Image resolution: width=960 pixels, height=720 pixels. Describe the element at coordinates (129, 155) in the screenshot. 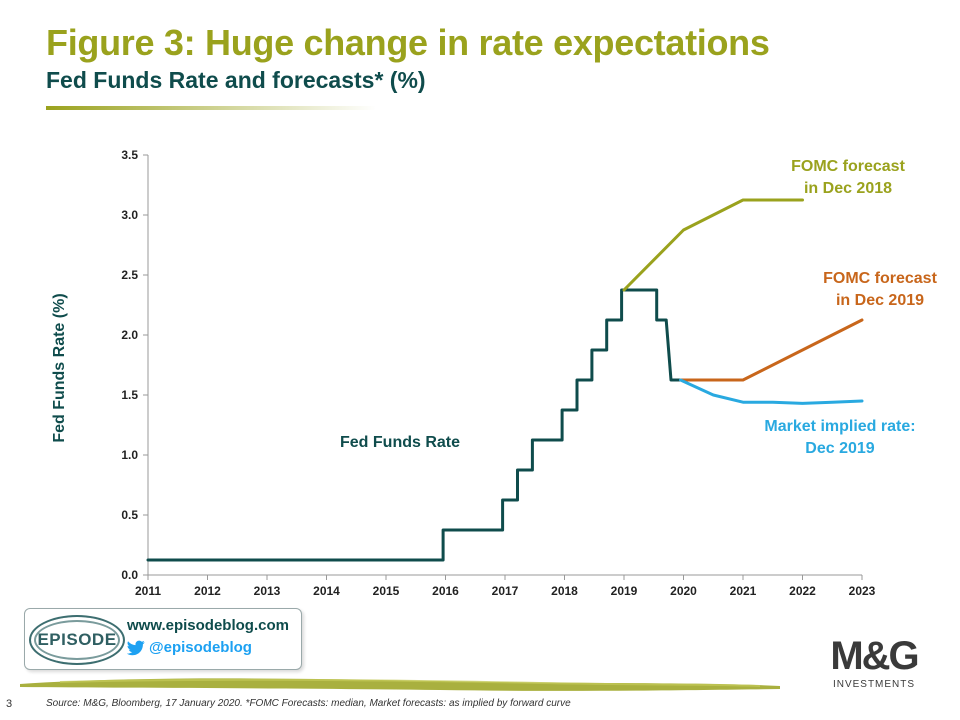

I see `y-tick-label: 3.5` at that location.